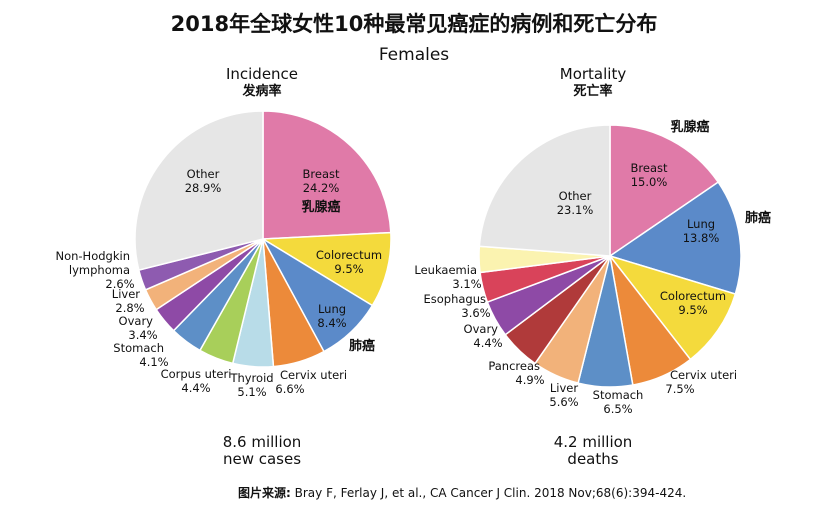  What do you see at coordinates (618, 402) in the screenshot?
I see `mortality-label-stomach: Stomach 6.5%` at bounding box center [618, 402].